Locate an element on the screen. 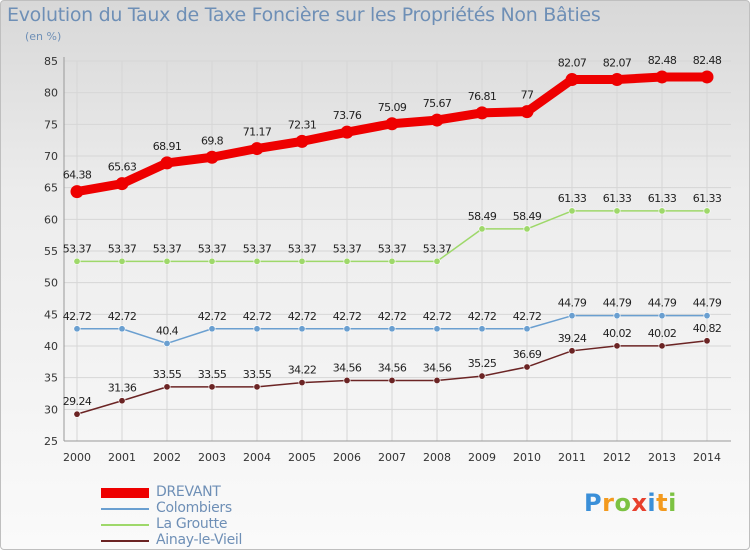 The height and width of the screenshot is (550, 750). y-tick-label: 75 is located at coordinates (51, 124).